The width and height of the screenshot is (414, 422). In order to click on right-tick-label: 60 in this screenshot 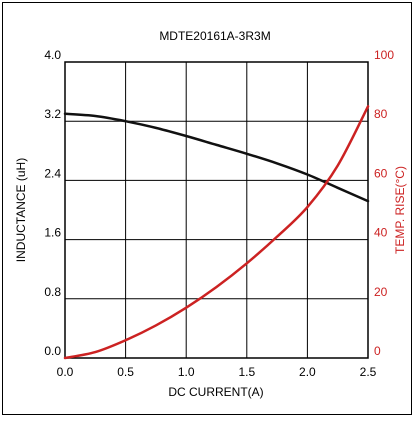, I will do `click(381, 173)`.